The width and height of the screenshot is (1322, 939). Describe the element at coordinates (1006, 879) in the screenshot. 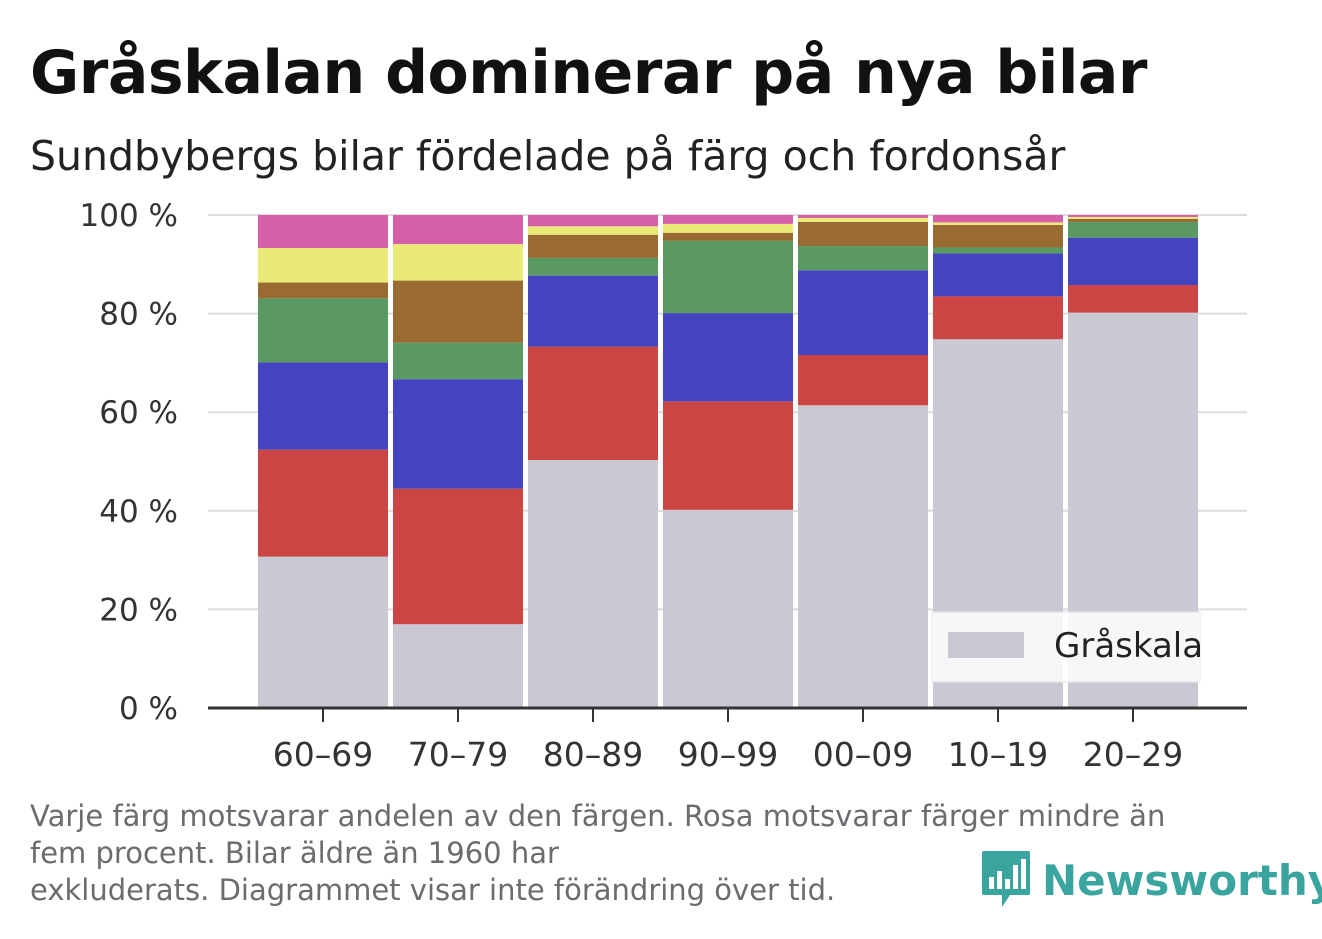

I see `newsworthy-logo-icon` at that location.